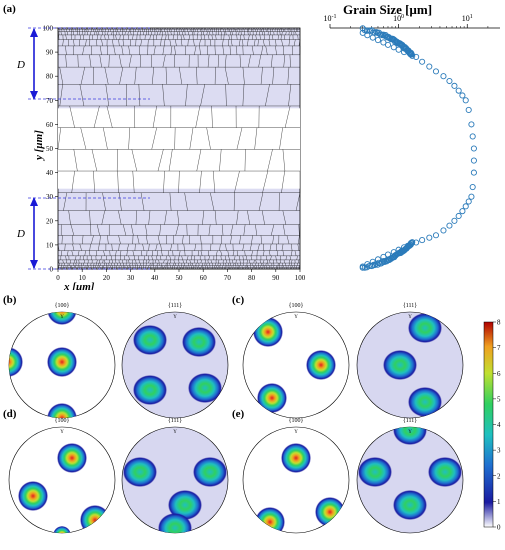  Describe the element at coordinates (52, 270) in the screenshot. I see `y-tick-label: 0` at that location.